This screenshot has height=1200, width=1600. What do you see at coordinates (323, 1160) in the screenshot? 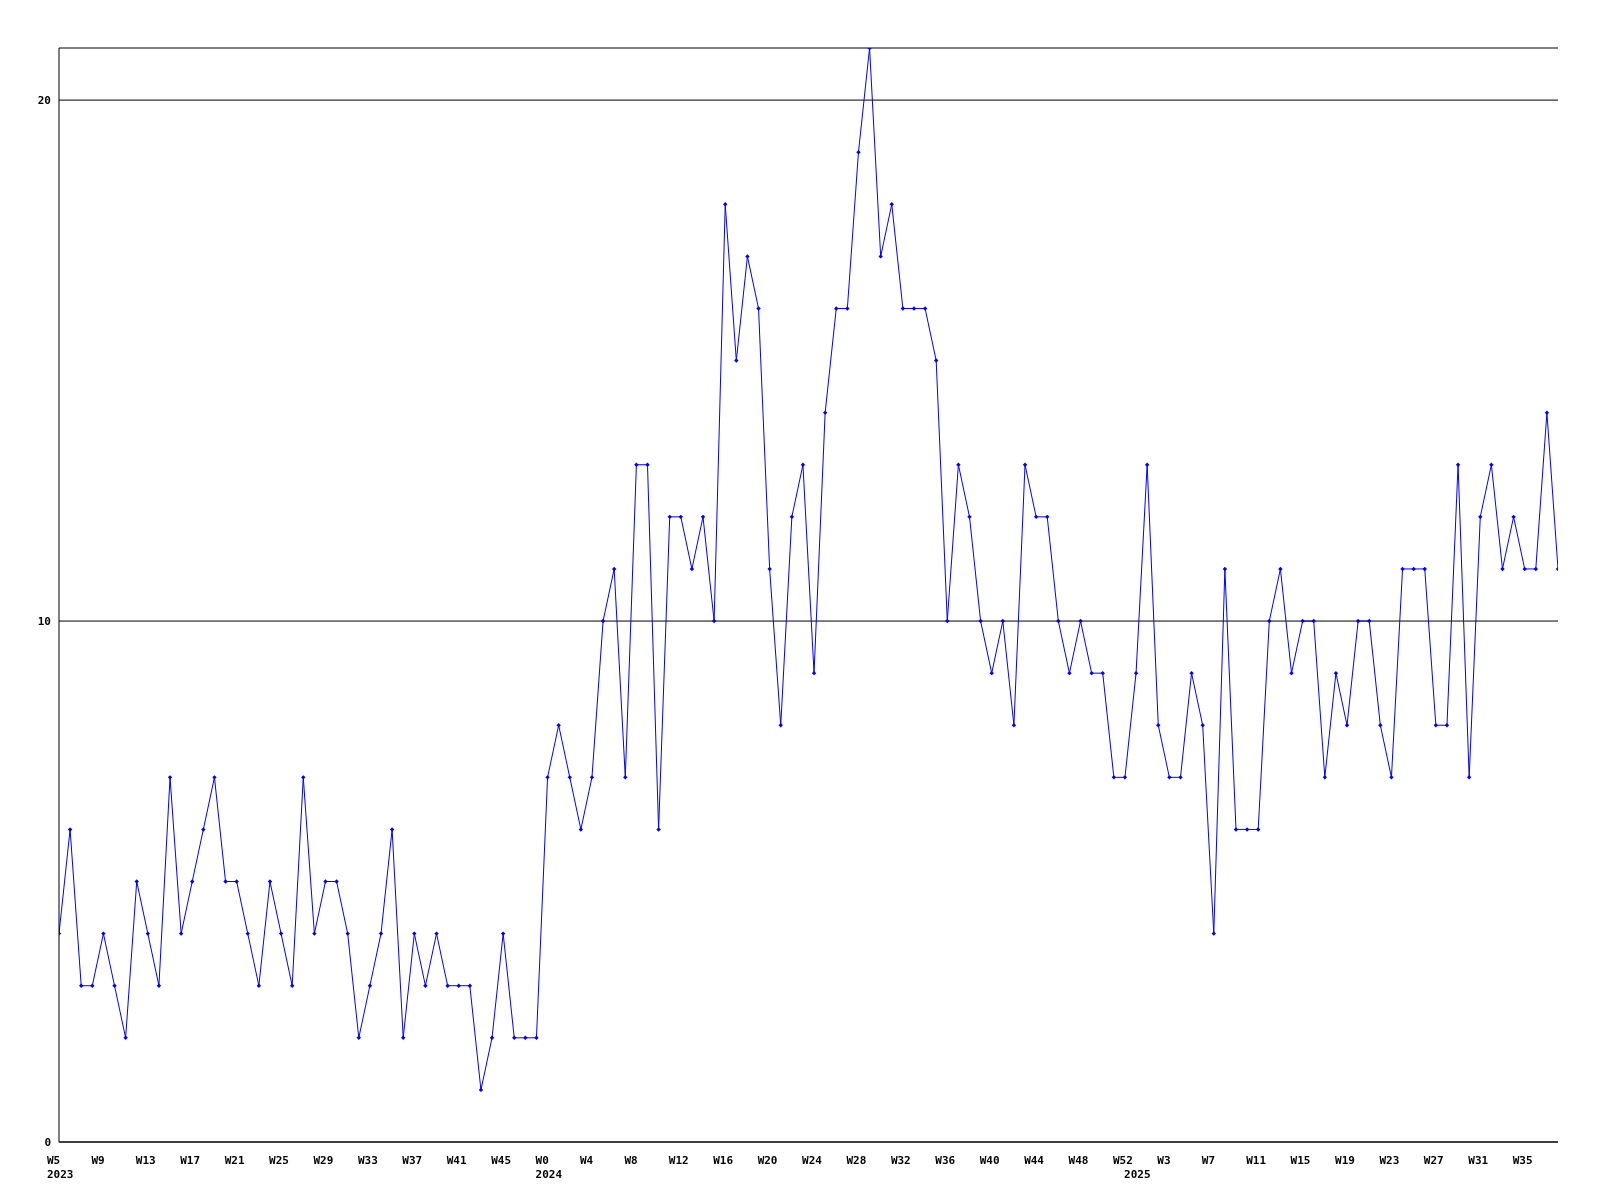
I see `x-tick-label: W29` at bounding box center [323, 1160].